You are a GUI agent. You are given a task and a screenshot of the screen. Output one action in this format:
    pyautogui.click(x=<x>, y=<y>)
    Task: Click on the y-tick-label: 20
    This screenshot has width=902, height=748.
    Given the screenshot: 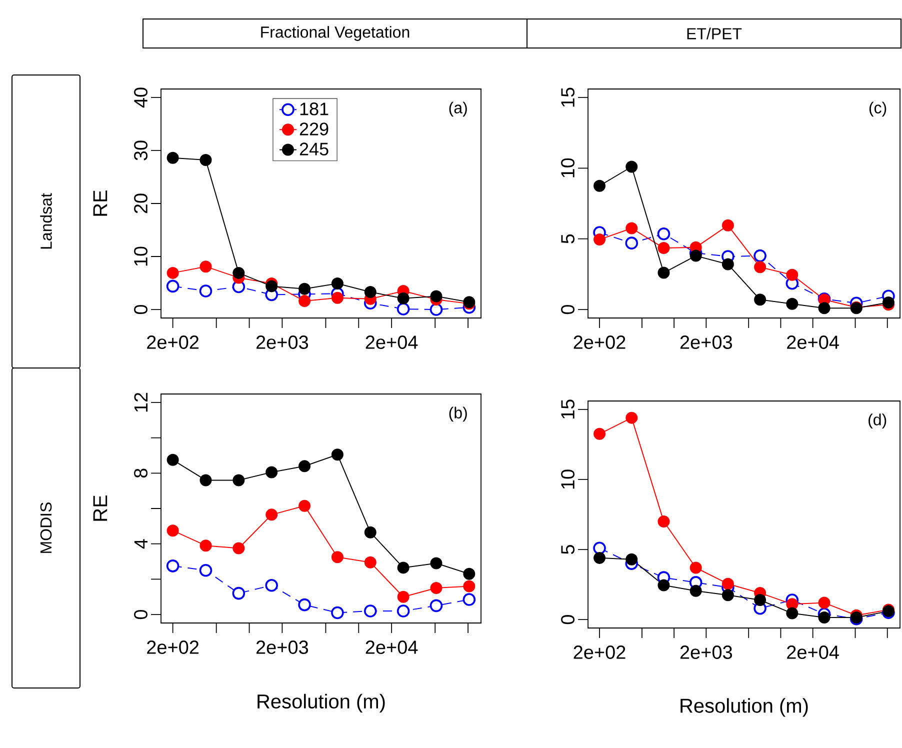 What is the action you would take?
    pyautogui.click(x=141, y=204)
    